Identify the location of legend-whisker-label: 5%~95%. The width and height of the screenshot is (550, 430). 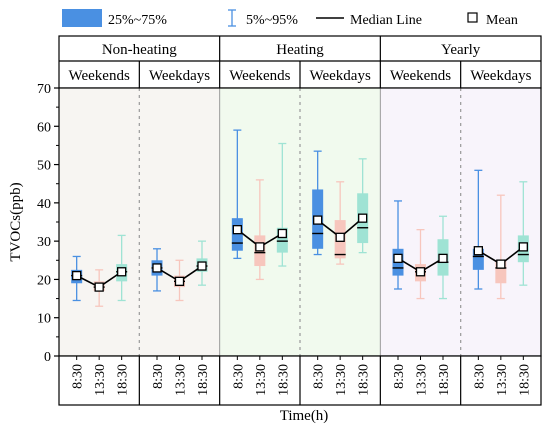
(272, 20).